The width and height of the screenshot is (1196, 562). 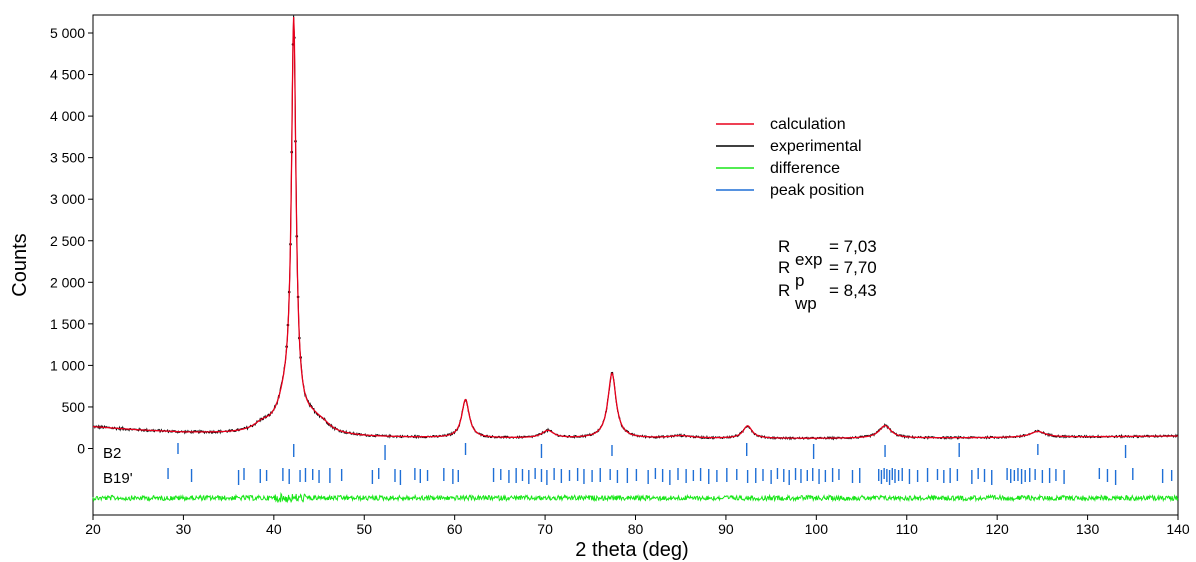 I want to click on x-tick-label: 90, so click(x=726, y=529).